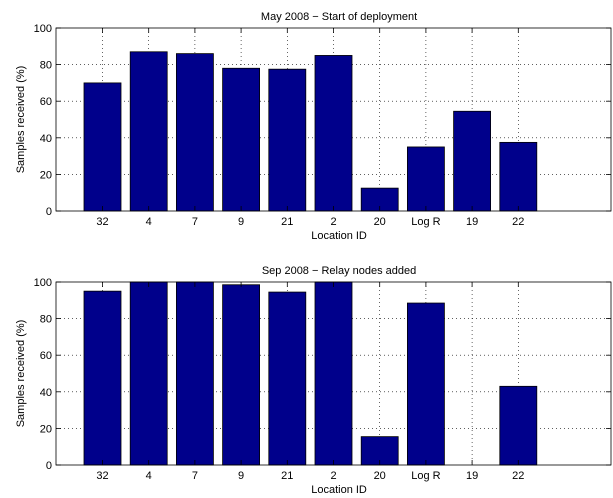 Image resolution: width=613 pixels, height=498 pixels. What do you see at coordinates (339, 271) in the screenshot?
I see `chart-title: Sep 2008 − Relay nodes added` at bounding box center [339, 271].